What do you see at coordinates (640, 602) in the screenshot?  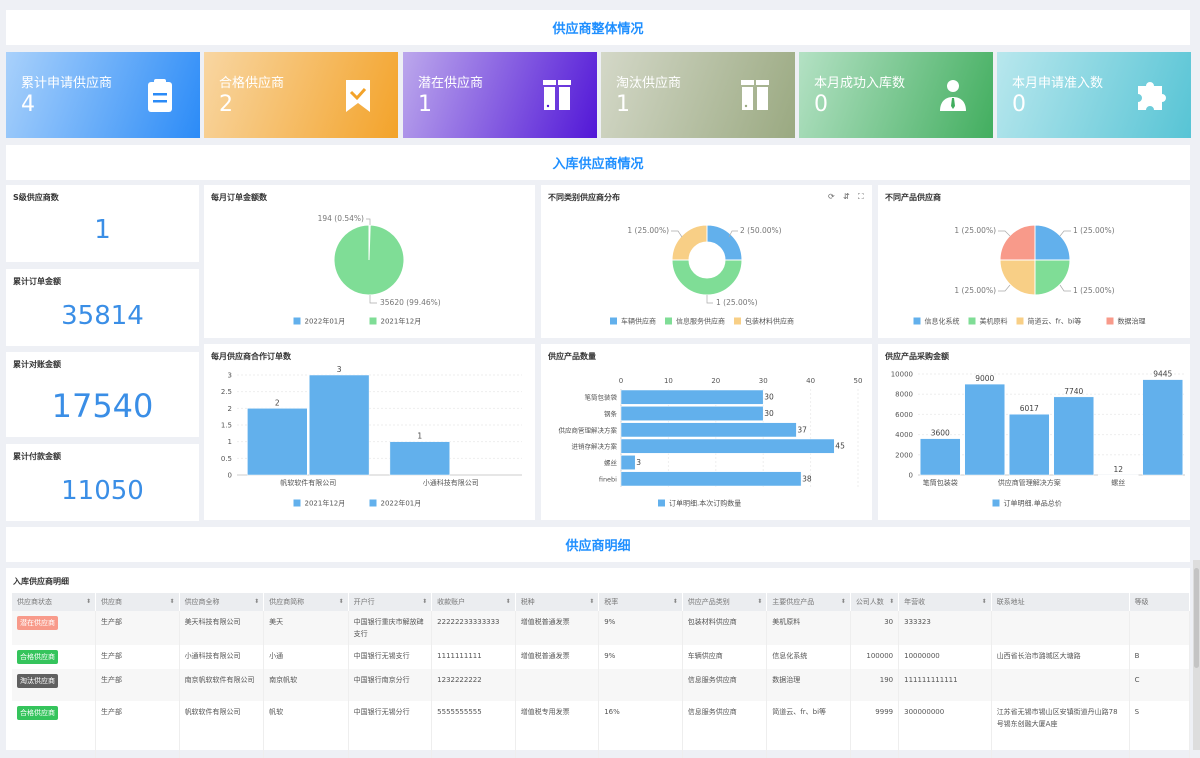 I see `column-header: 税率 ⬍` at bounding box center [640, 602].